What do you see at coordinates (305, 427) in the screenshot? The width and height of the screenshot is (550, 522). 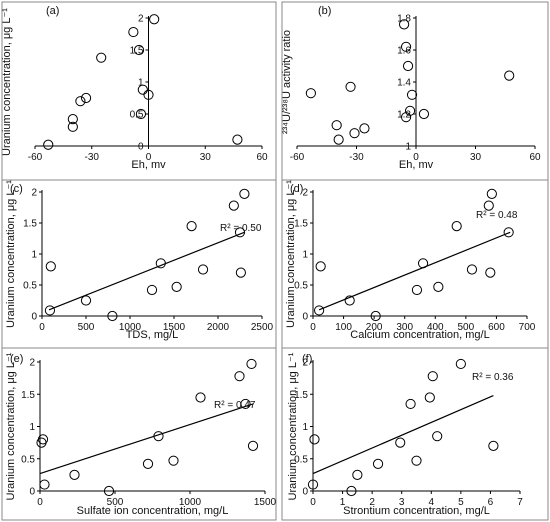 I see `y-tick-label: 1` at bounding box center [305, 427].